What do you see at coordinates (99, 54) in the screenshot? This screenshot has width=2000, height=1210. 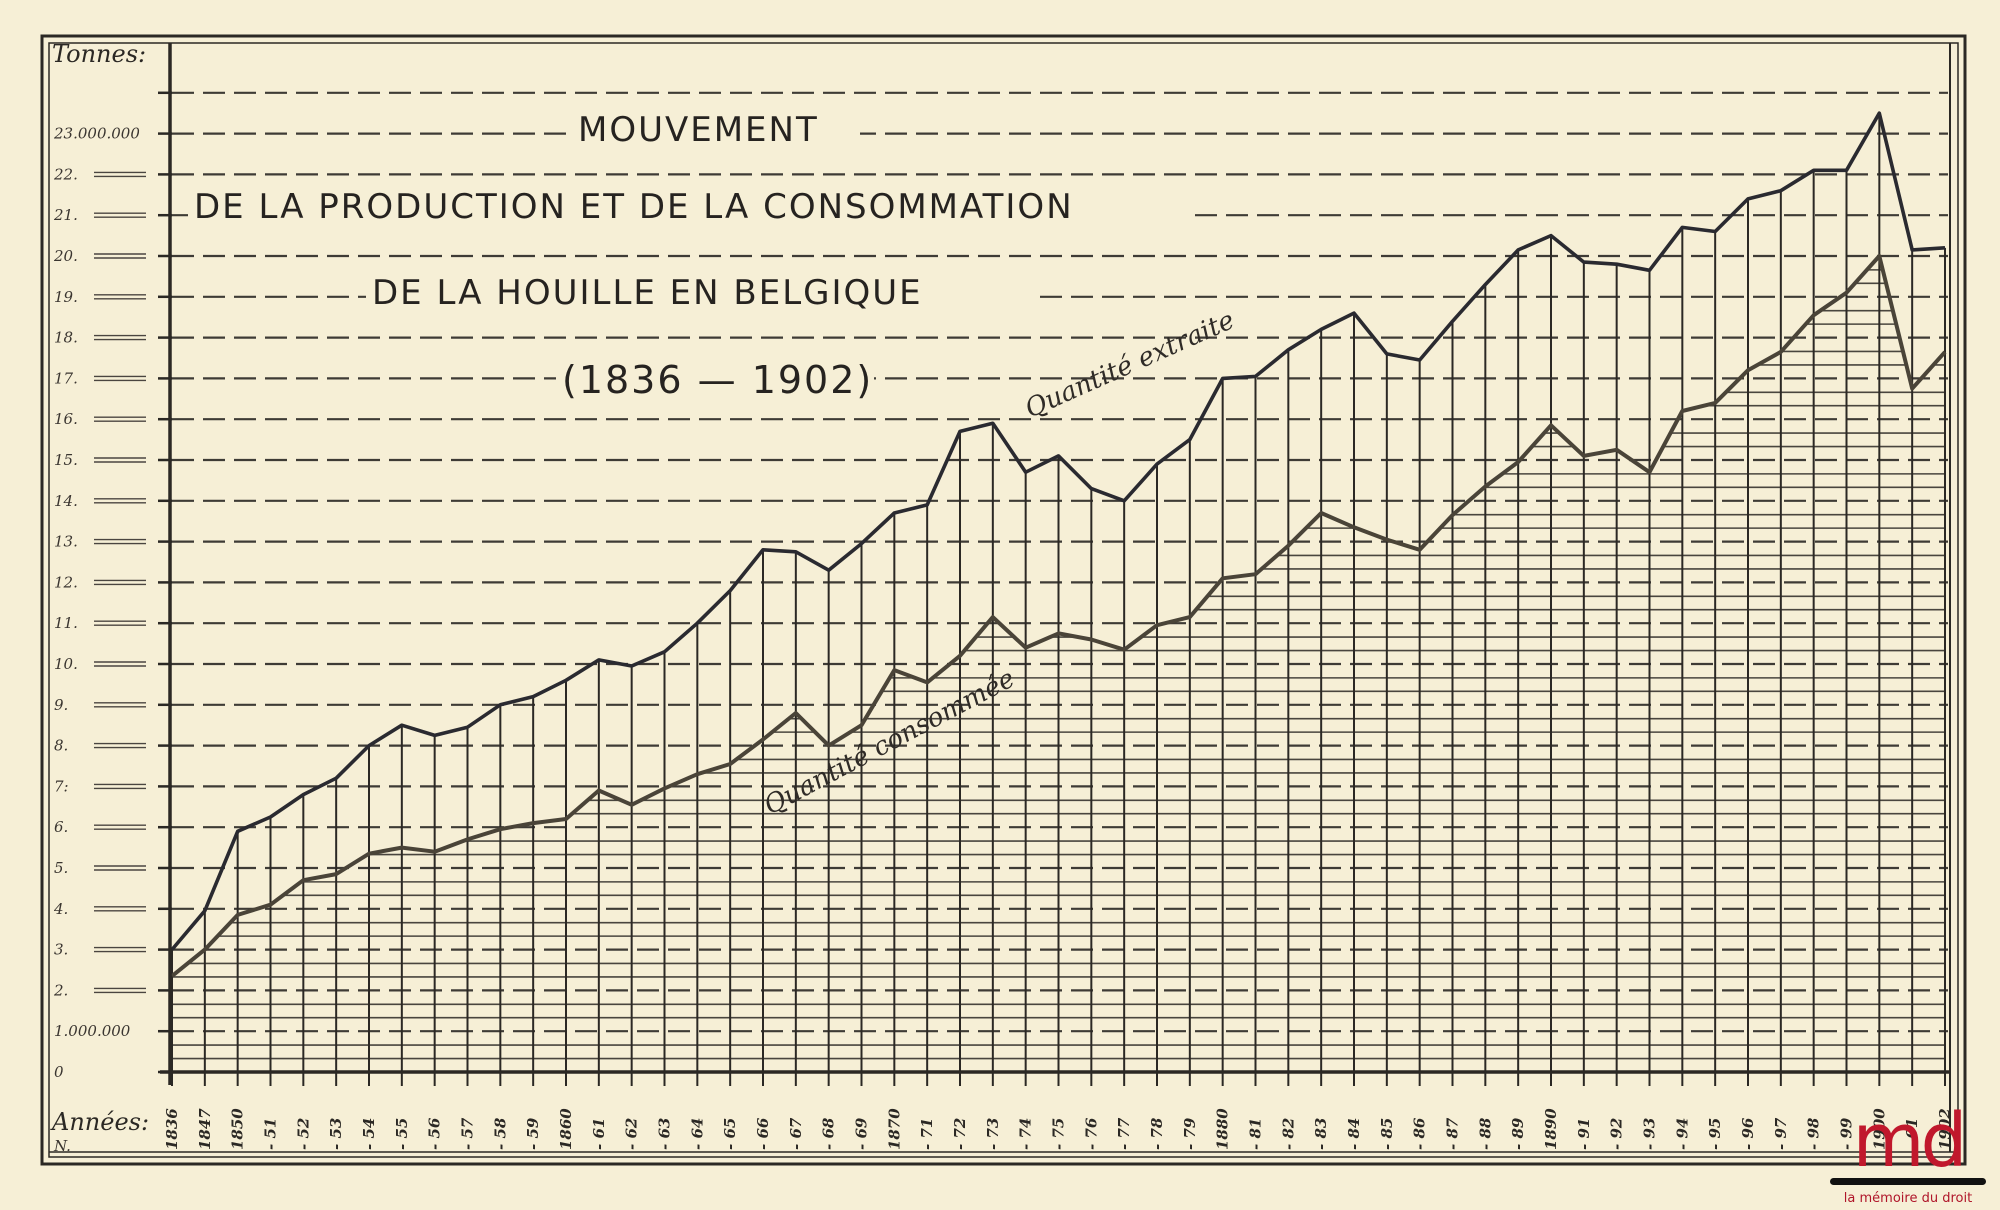 I see `y-axis-title: Tonnes:` at bounding box center [99, 54].